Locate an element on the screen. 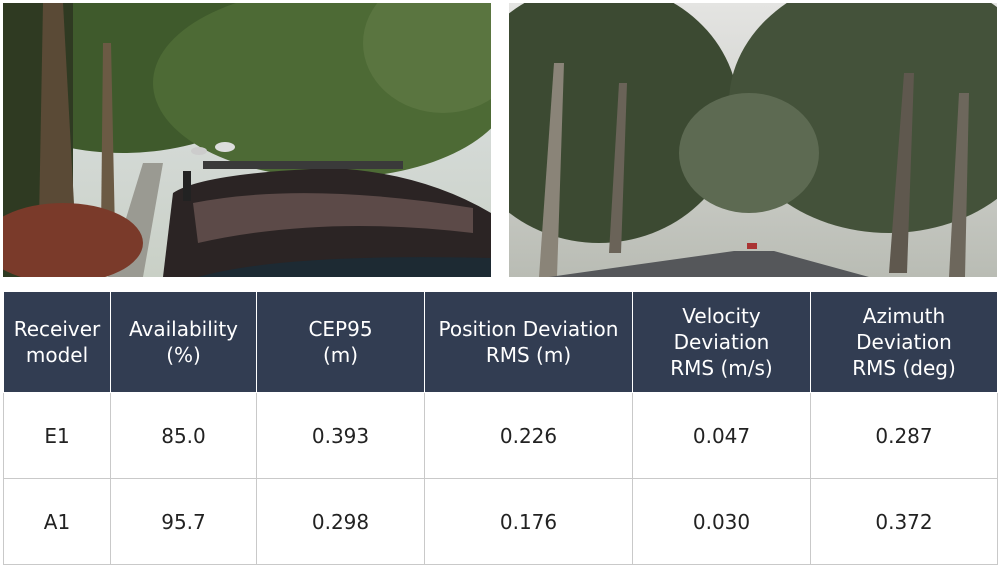 This screenshot has width=1000, height=570. table-cell: 0.030 is located at coordinates (721, 521).